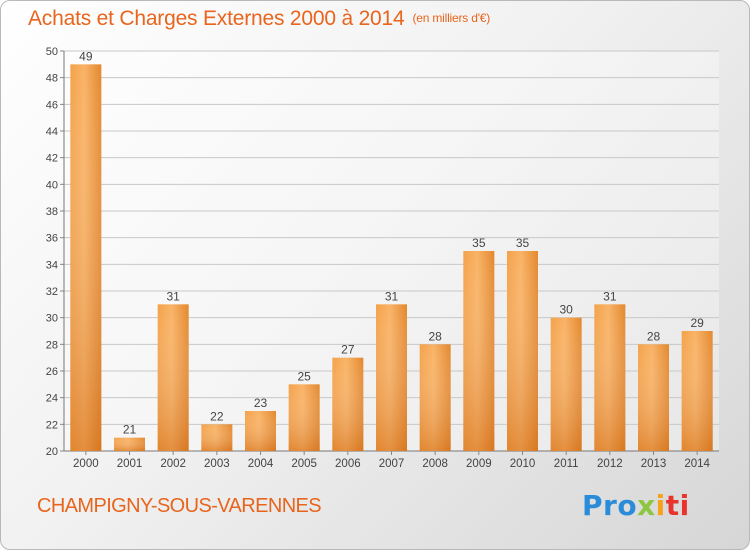 The height and width of the screenshot is (550, 750). Describe the element at coordinates (348, 350) in the screenshot. I see `data-label: 27` at that location.